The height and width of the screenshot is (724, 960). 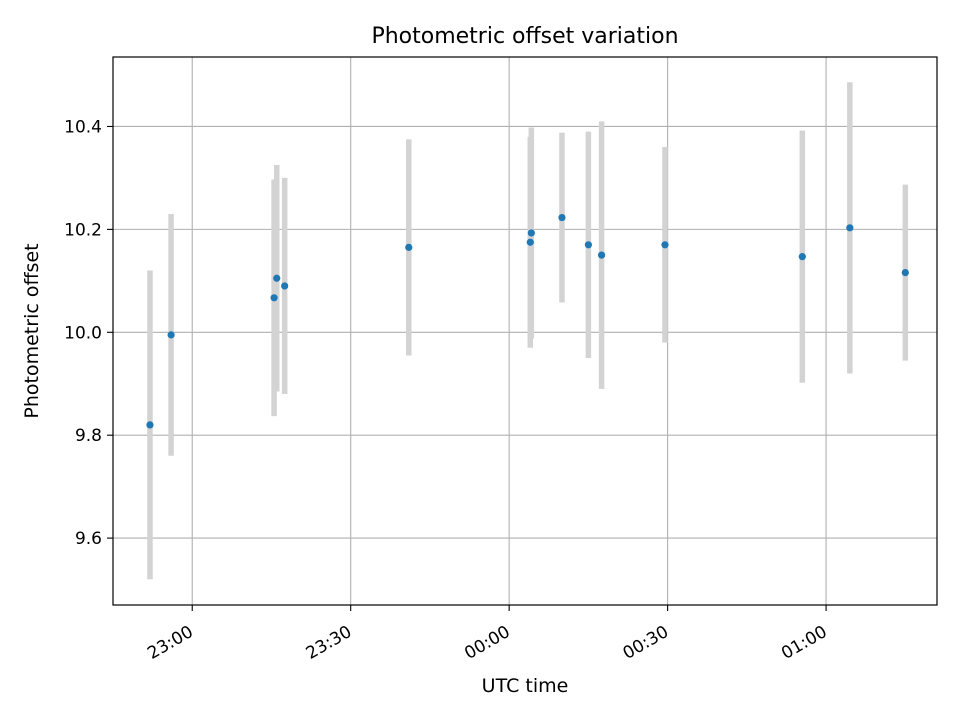 What do you see at coordinates (83, 333) in the screenshot?
I see `y-tick-label: 10.0` at bounding box center [83, 333].